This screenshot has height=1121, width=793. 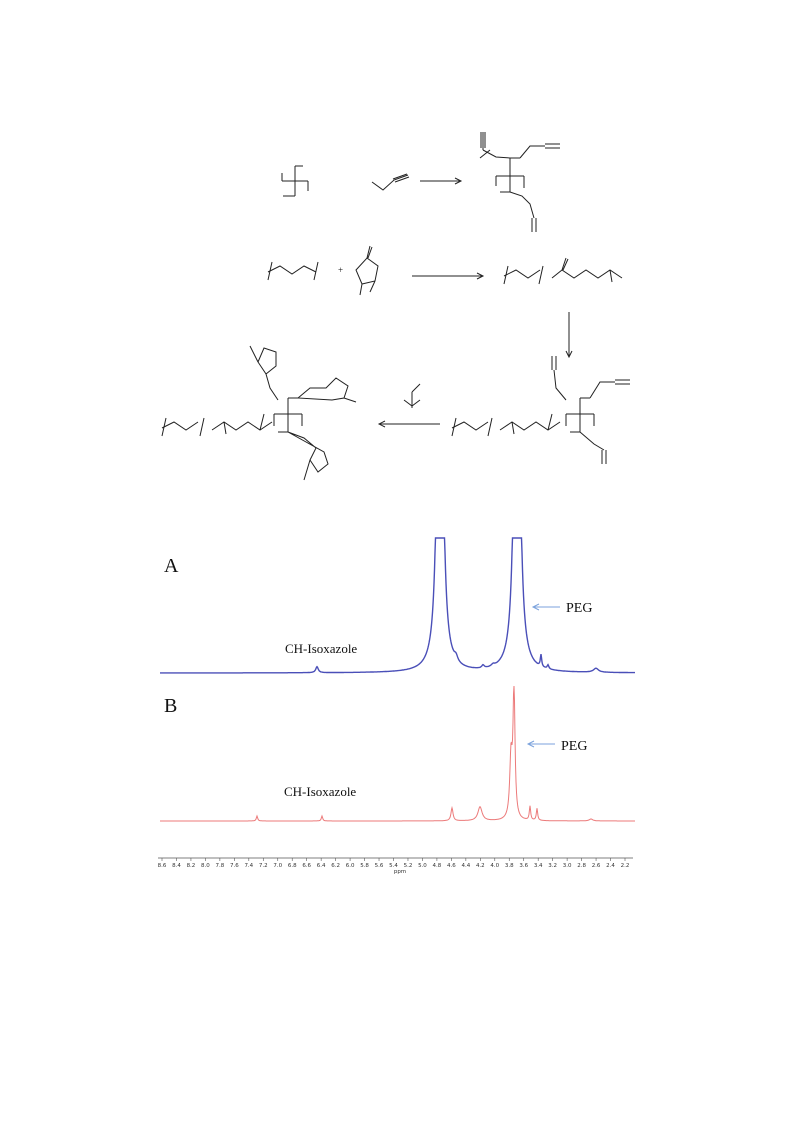 What do you see at coordinates (451, 866) in the screenshot?
I see `tick-label: 4.6` at bounding box center [451, 866].